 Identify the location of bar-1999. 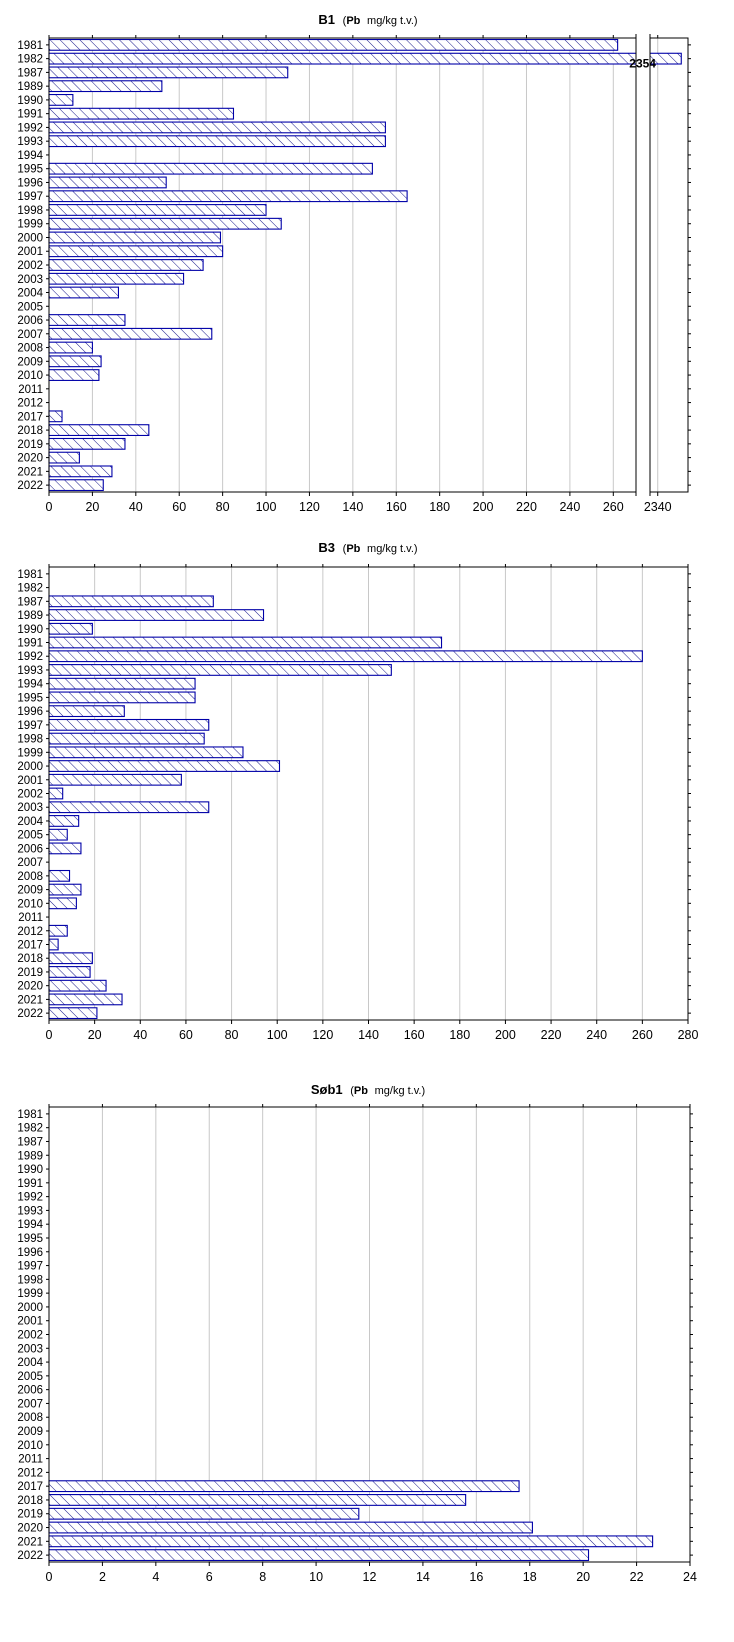
(165, 223).